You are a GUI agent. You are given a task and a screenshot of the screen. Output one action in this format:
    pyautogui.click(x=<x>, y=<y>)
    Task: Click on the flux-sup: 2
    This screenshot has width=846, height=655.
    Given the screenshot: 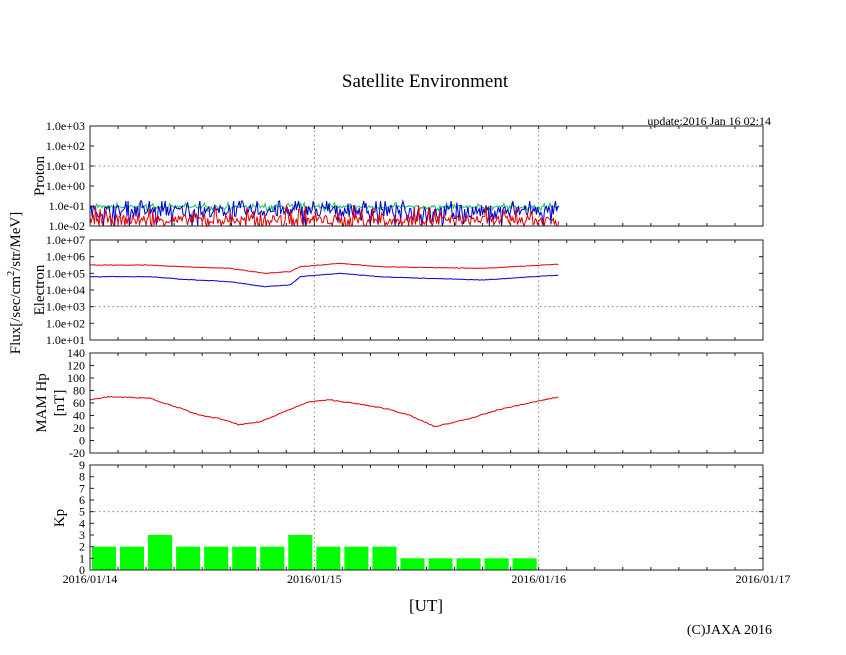 What is the action you would take?
    pyautogui.click(x=11, y=273)
    